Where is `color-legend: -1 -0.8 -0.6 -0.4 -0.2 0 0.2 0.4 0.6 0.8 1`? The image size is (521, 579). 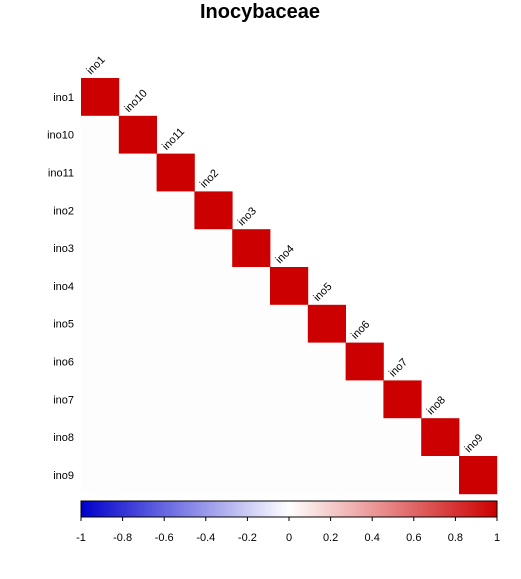
color-legend: -1 -0.8 -0.6 -0.4 -0.2 0 0.2 0.4 0.6 0.8 1 is located at coordinates (288, 522).